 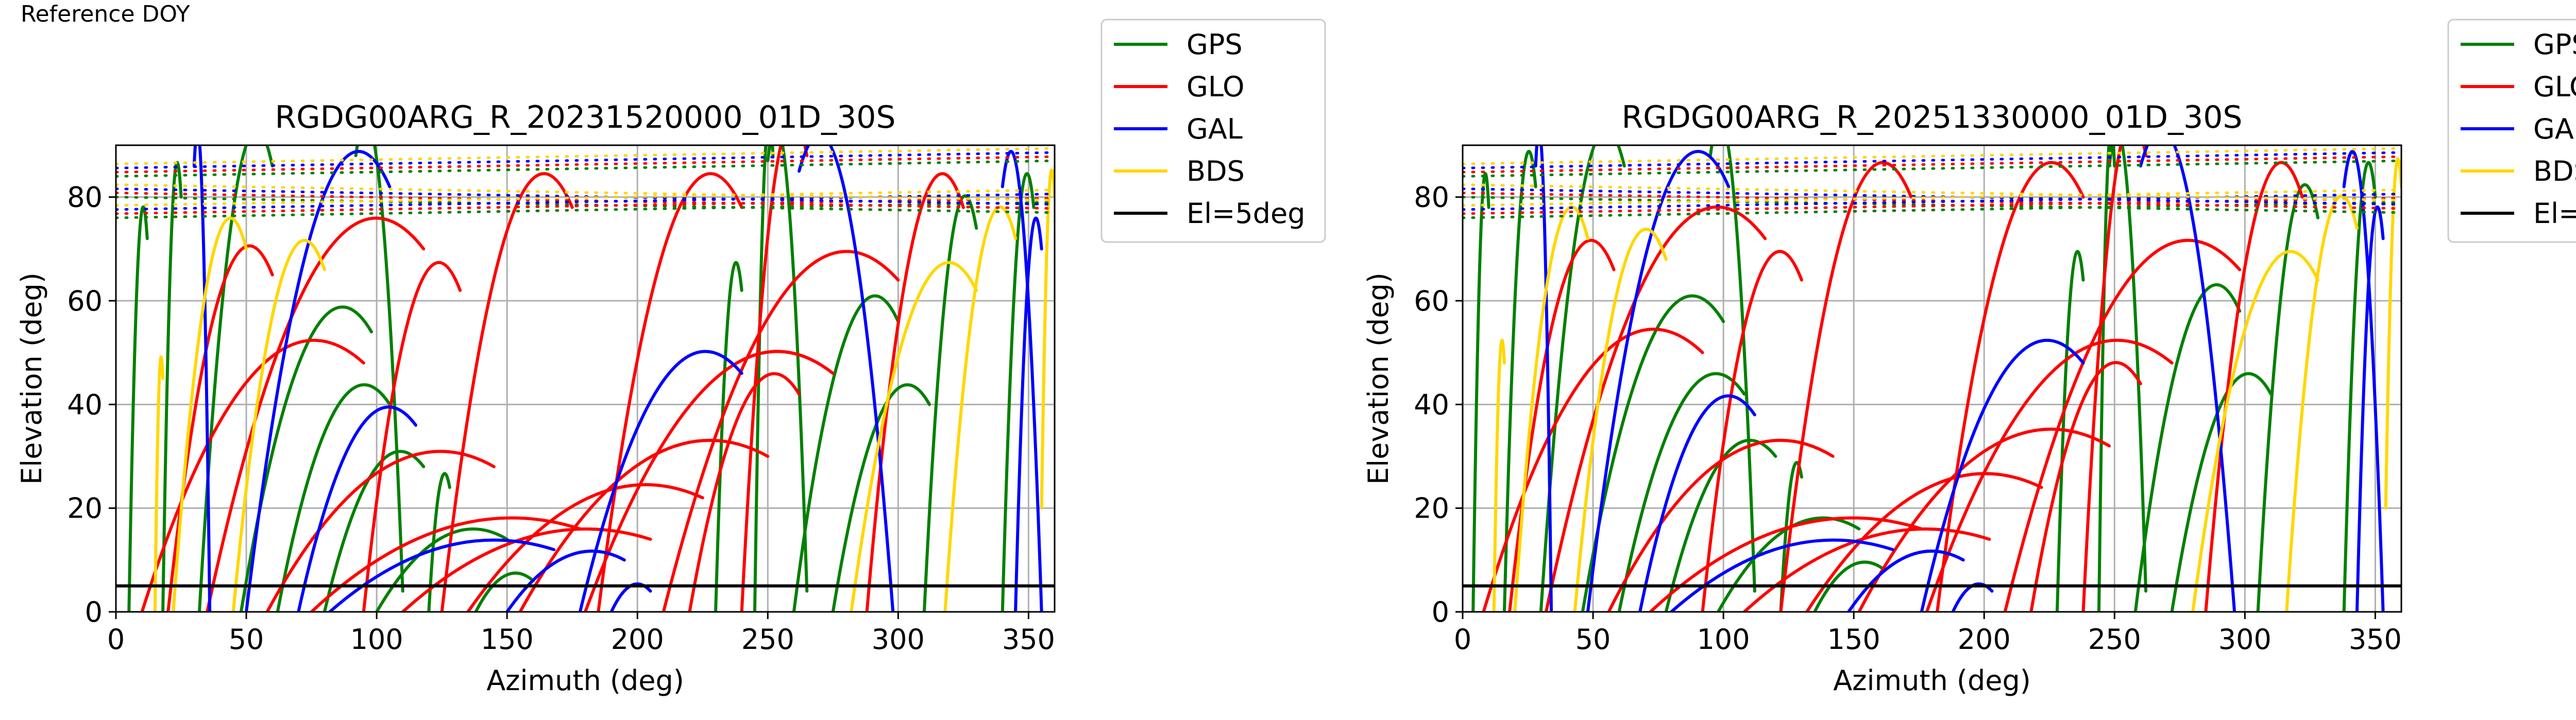 What do you see at coordinates (2375, 639) in the screenshot?
I see `x-tick-label: 350` at bounding box center [2375, 639].